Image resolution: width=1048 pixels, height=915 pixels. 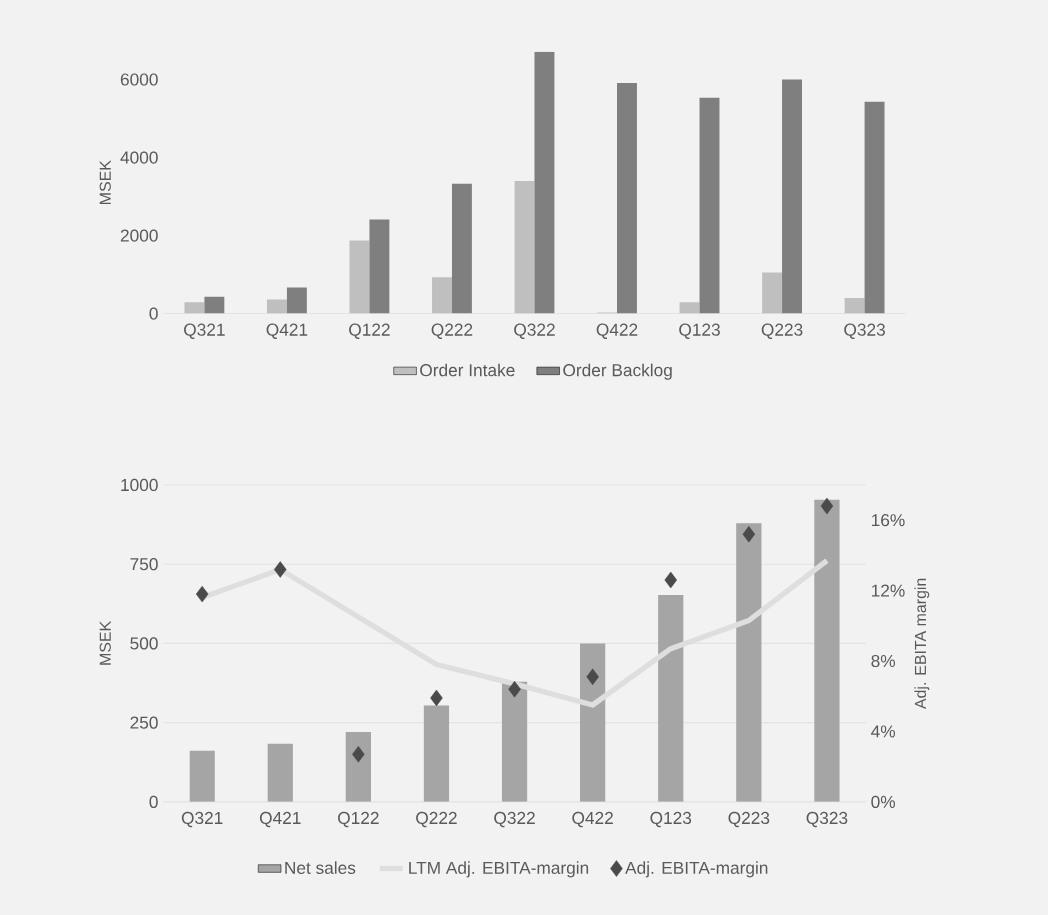 What do you see at coordinates (467, 370) in the screenshot?
I see `legend-label: Order Intake` at bounding box center [467, 370].